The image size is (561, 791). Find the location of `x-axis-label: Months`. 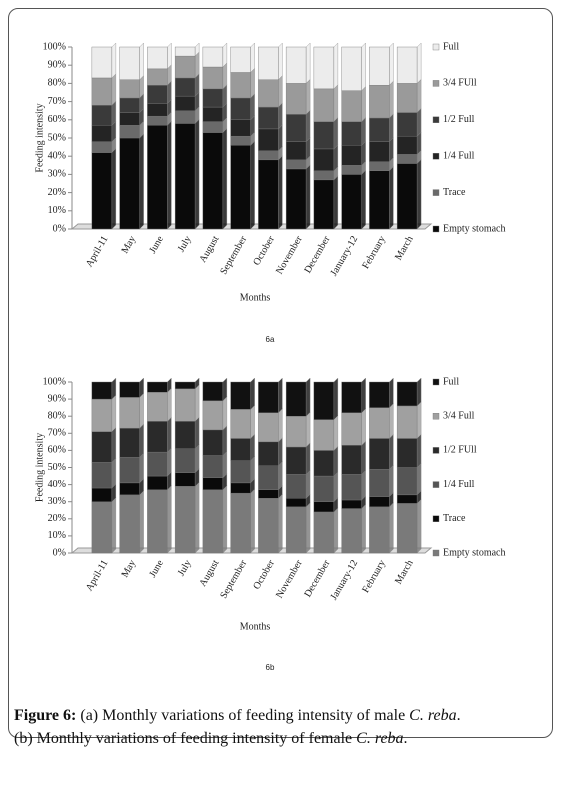

x-axis-label: Months is located at coordinates (255, 297).